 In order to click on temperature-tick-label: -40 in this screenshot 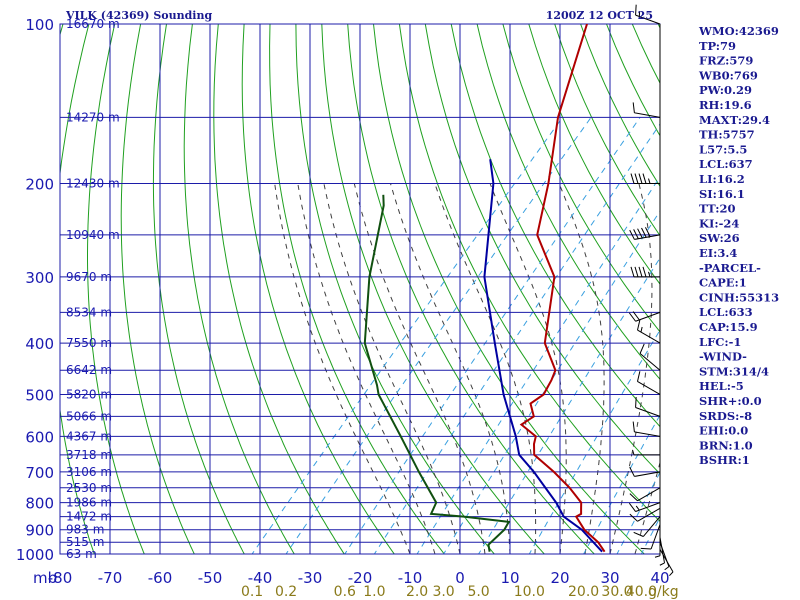, I will do `click(260, 578)`.